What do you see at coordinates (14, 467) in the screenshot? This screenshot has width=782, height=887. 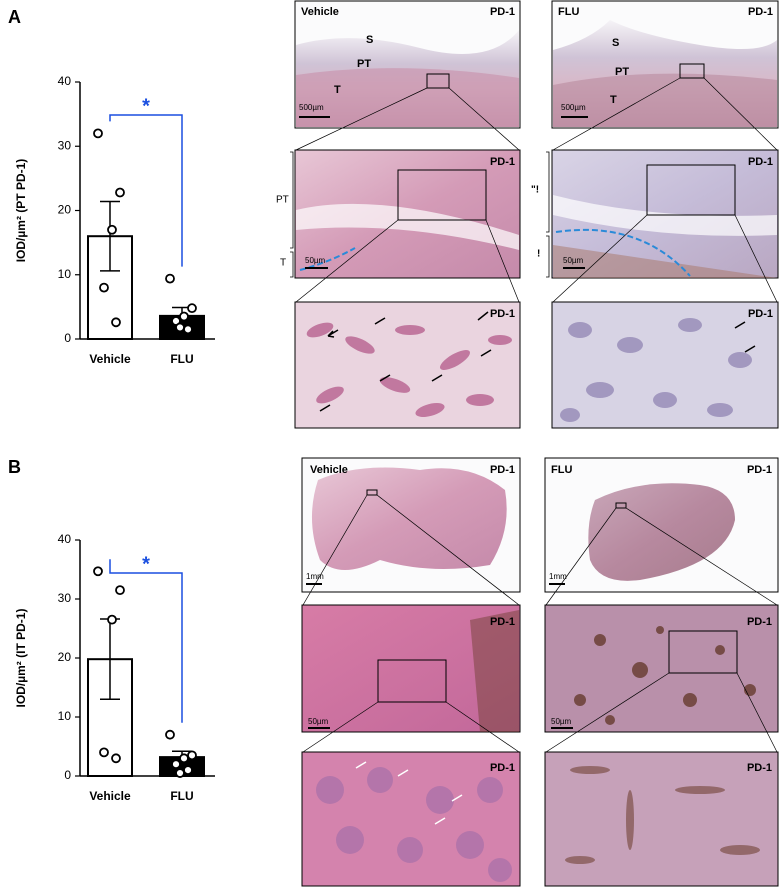 I see `panel-letter: B` at bounding box center [14, 467].